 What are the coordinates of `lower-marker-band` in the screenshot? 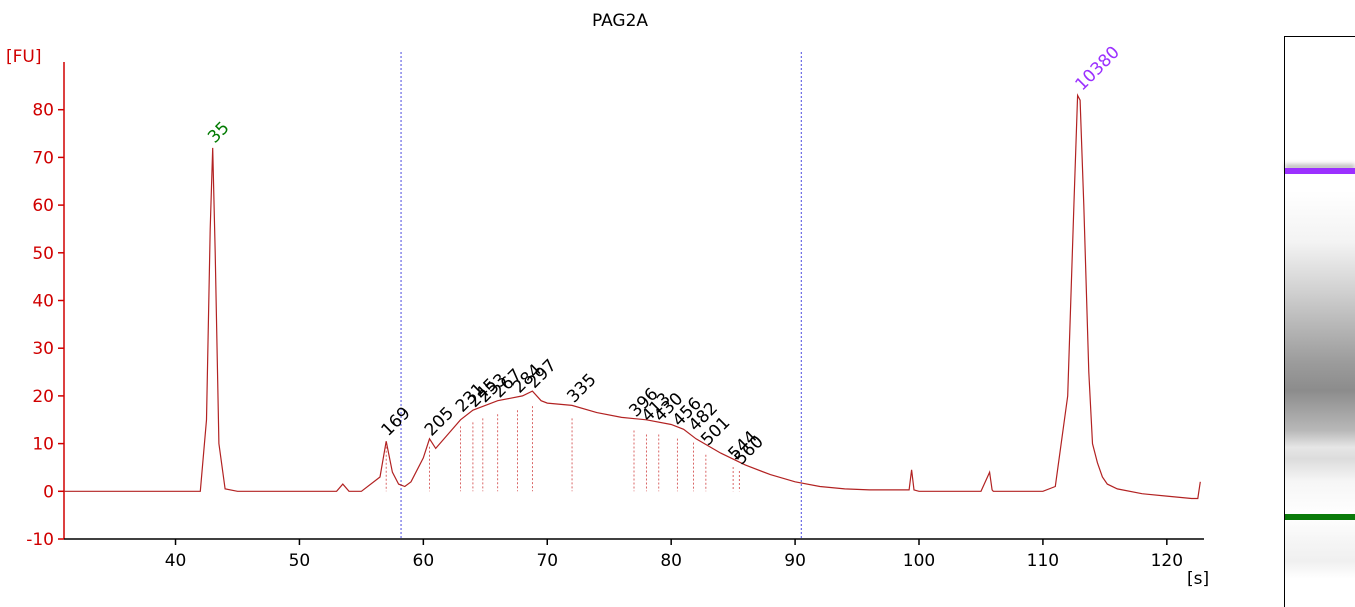 It's located at (1320, 517).